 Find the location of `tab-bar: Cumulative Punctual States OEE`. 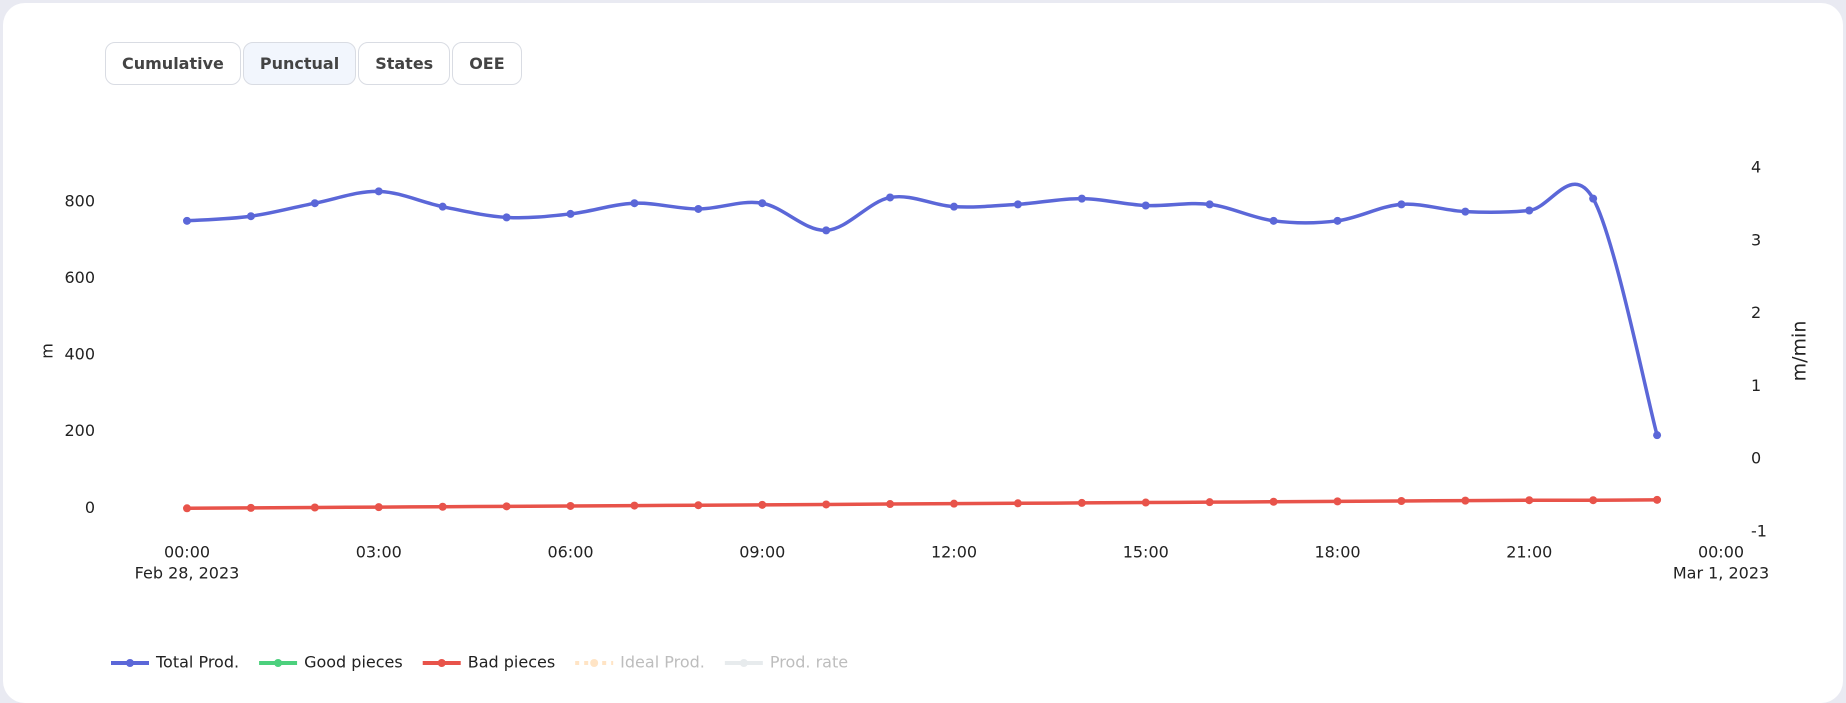

tab-bar: Cumulative Punctual States OEE is located at coordinates (313, 63).